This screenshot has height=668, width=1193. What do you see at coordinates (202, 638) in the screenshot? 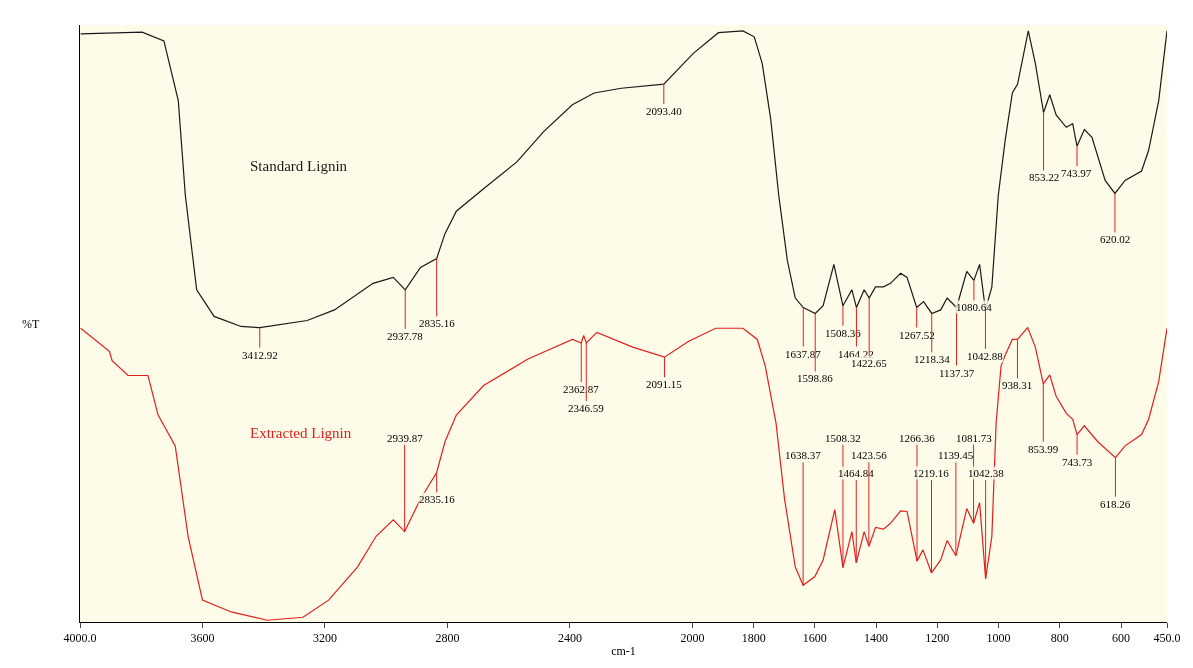
I see `x-tick-label: 3600` at bounding box center [202, 638].